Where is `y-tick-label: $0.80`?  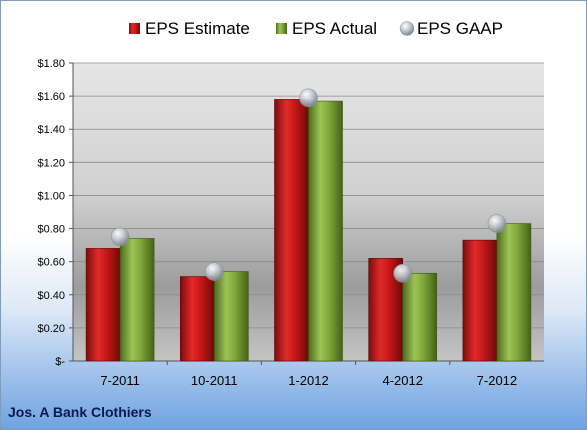
y-tick-label: $0.80 is located at coordinates (51, 230).